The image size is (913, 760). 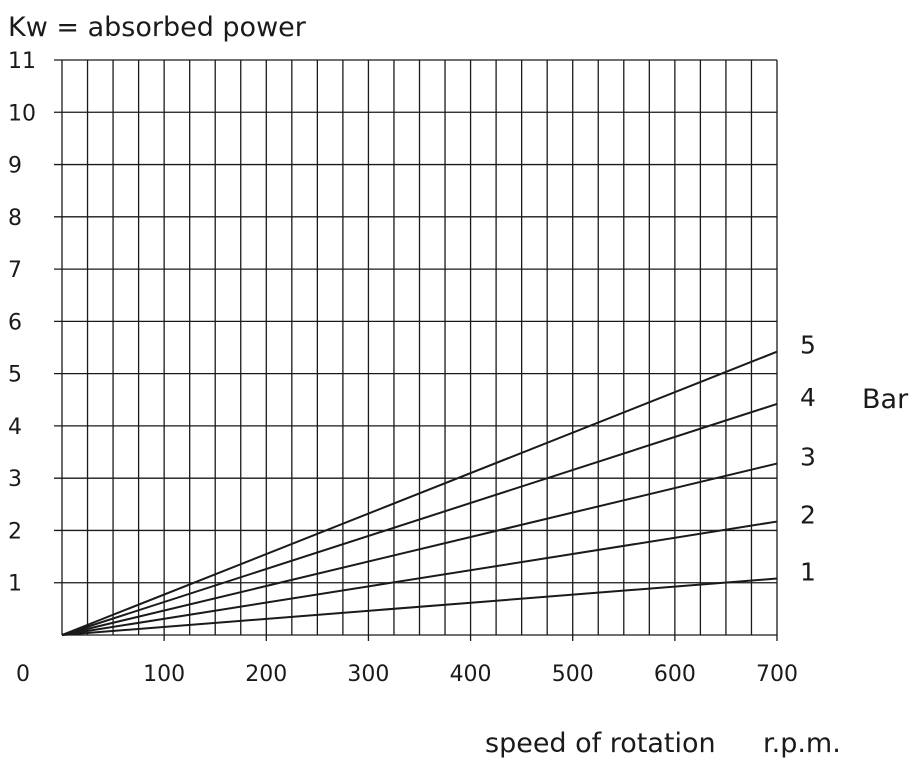 I want to click on series-label-5: 5, so click(x=808, y=345).